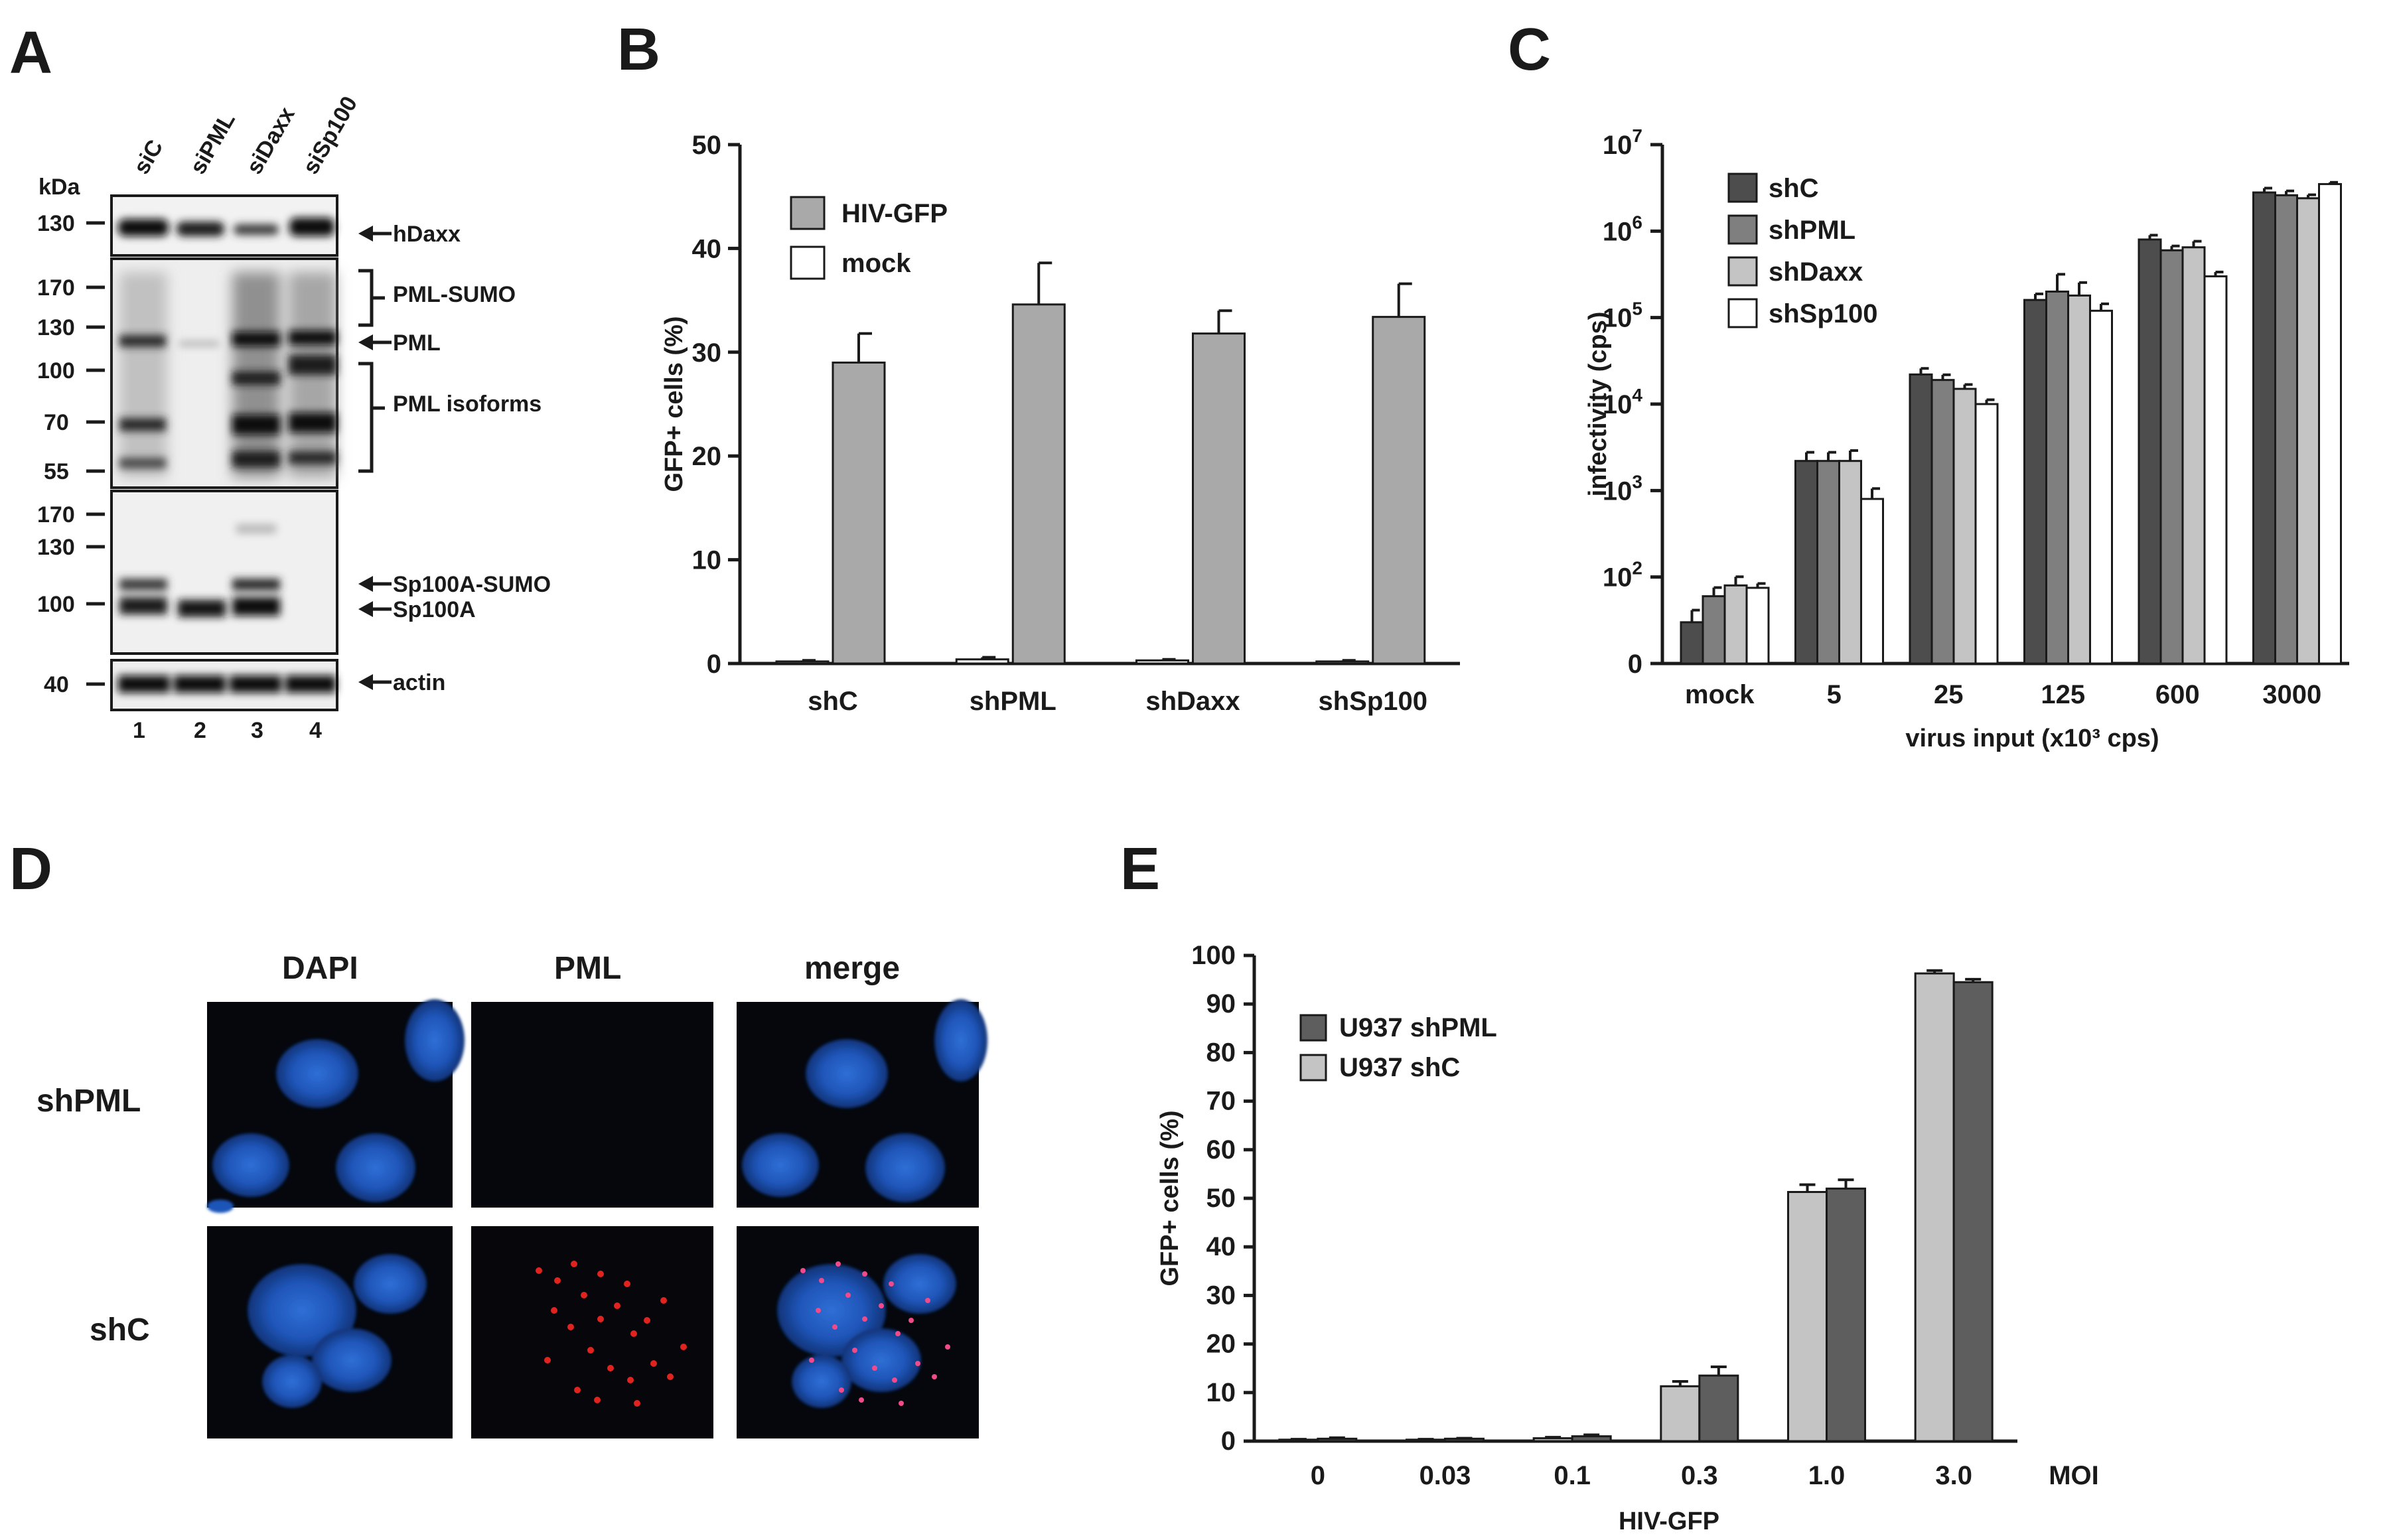  I want to click on bracket-pml-isoforms, so click(366, 417).